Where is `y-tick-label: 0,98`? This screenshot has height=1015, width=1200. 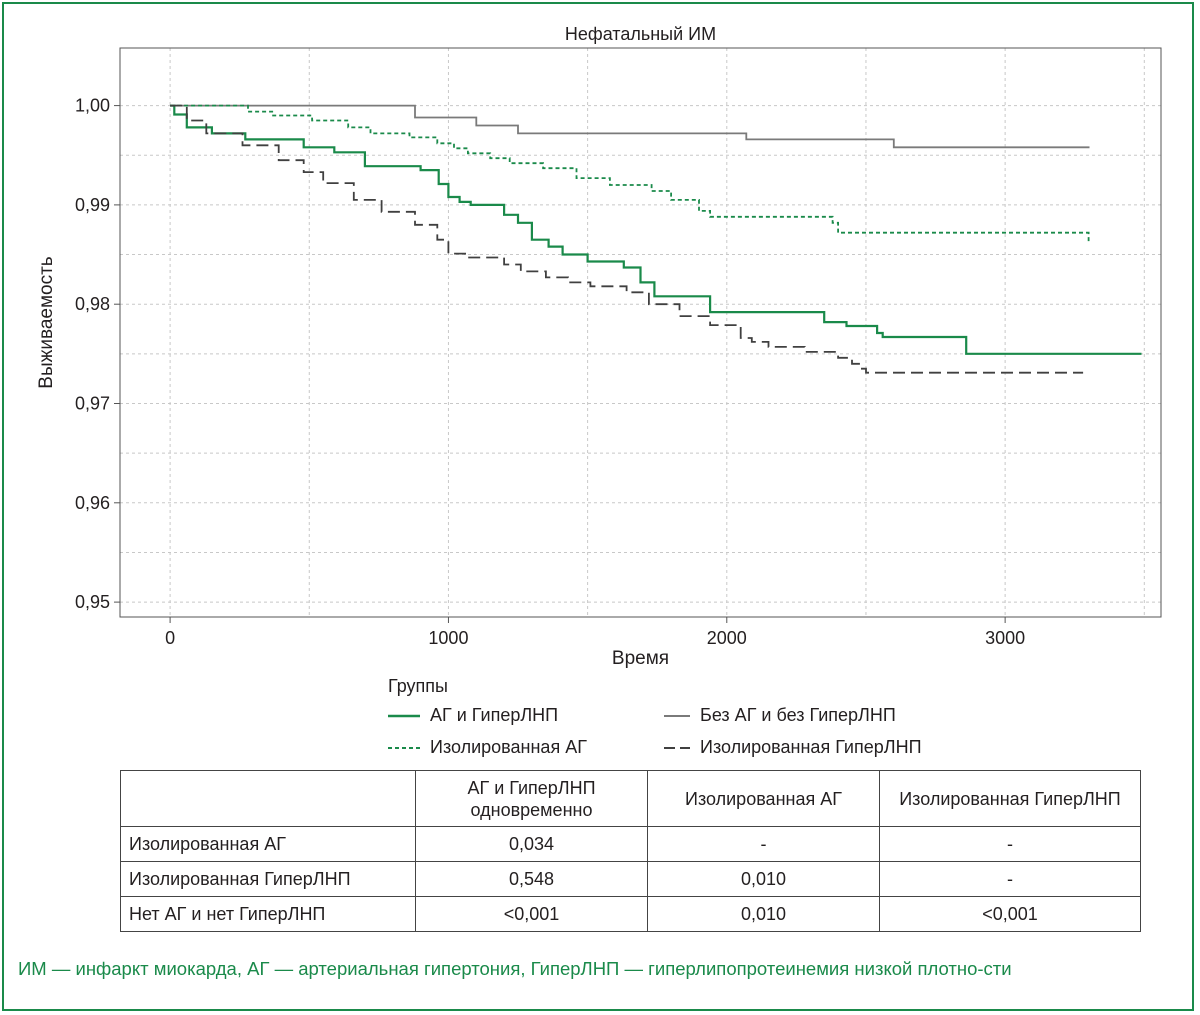
y-tick-label: 0,98 is located at coordinates (92, 304).